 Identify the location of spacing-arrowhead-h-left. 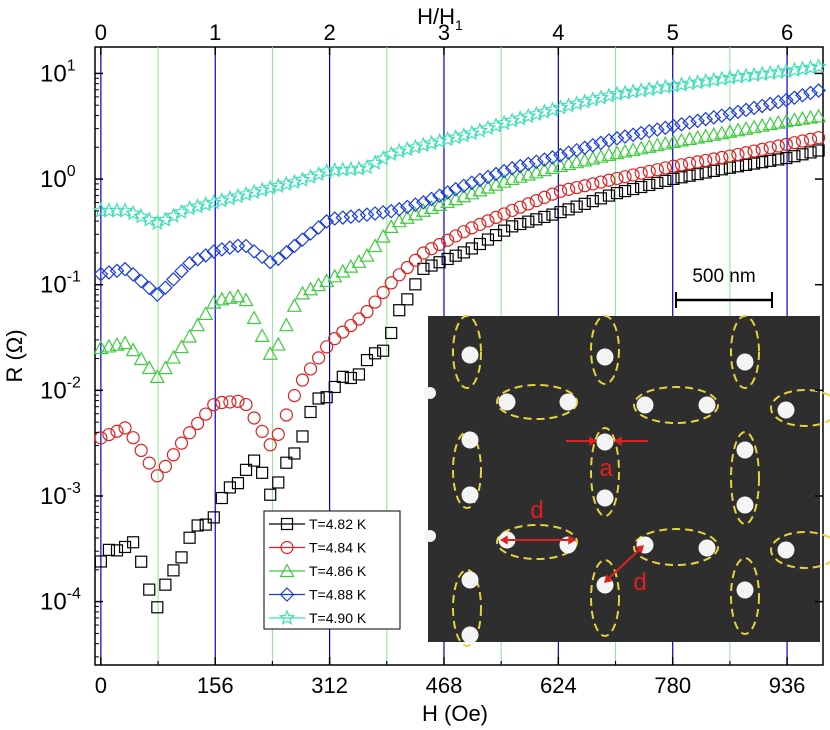
(504, 540).